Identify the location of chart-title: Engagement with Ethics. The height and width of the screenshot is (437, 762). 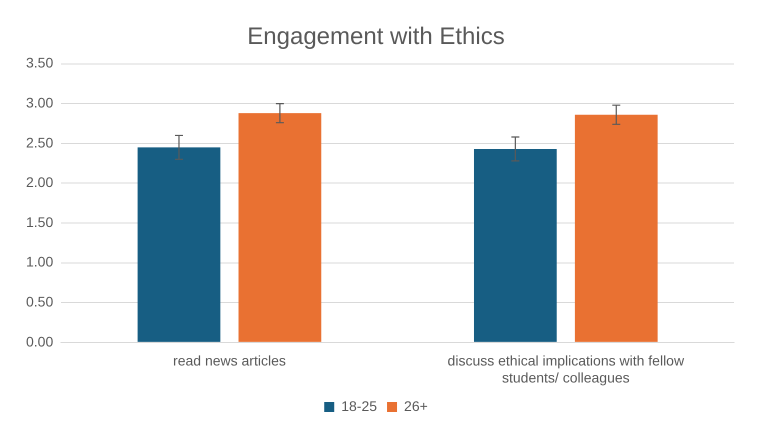
(376, 36).